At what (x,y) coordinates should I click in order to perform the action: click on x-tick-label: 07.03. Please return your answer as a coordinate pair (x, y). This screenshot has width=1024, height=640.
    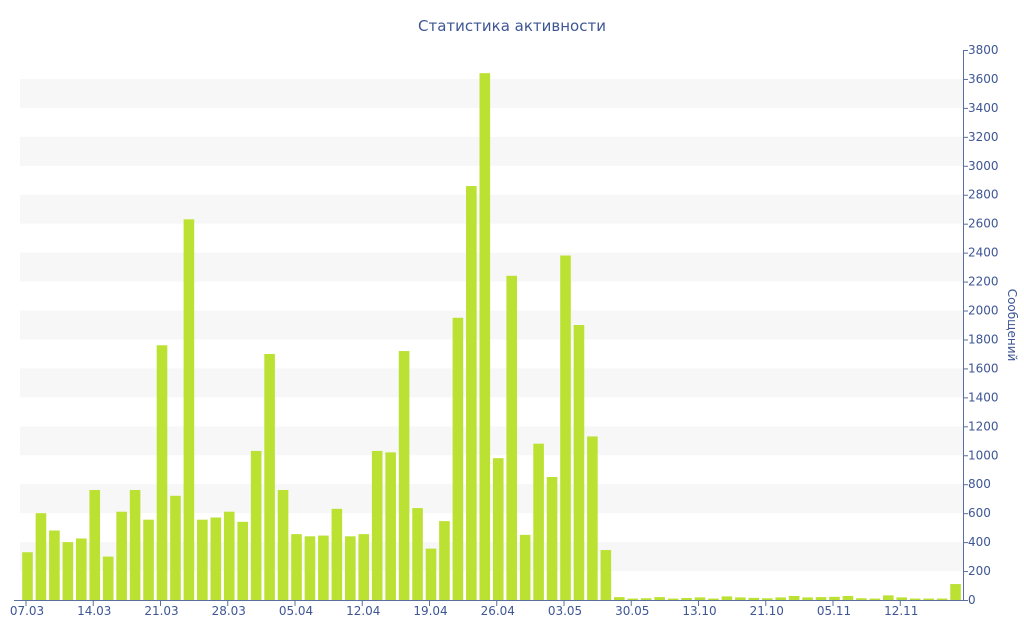
    Looking at the image, I should click on (27, 611).